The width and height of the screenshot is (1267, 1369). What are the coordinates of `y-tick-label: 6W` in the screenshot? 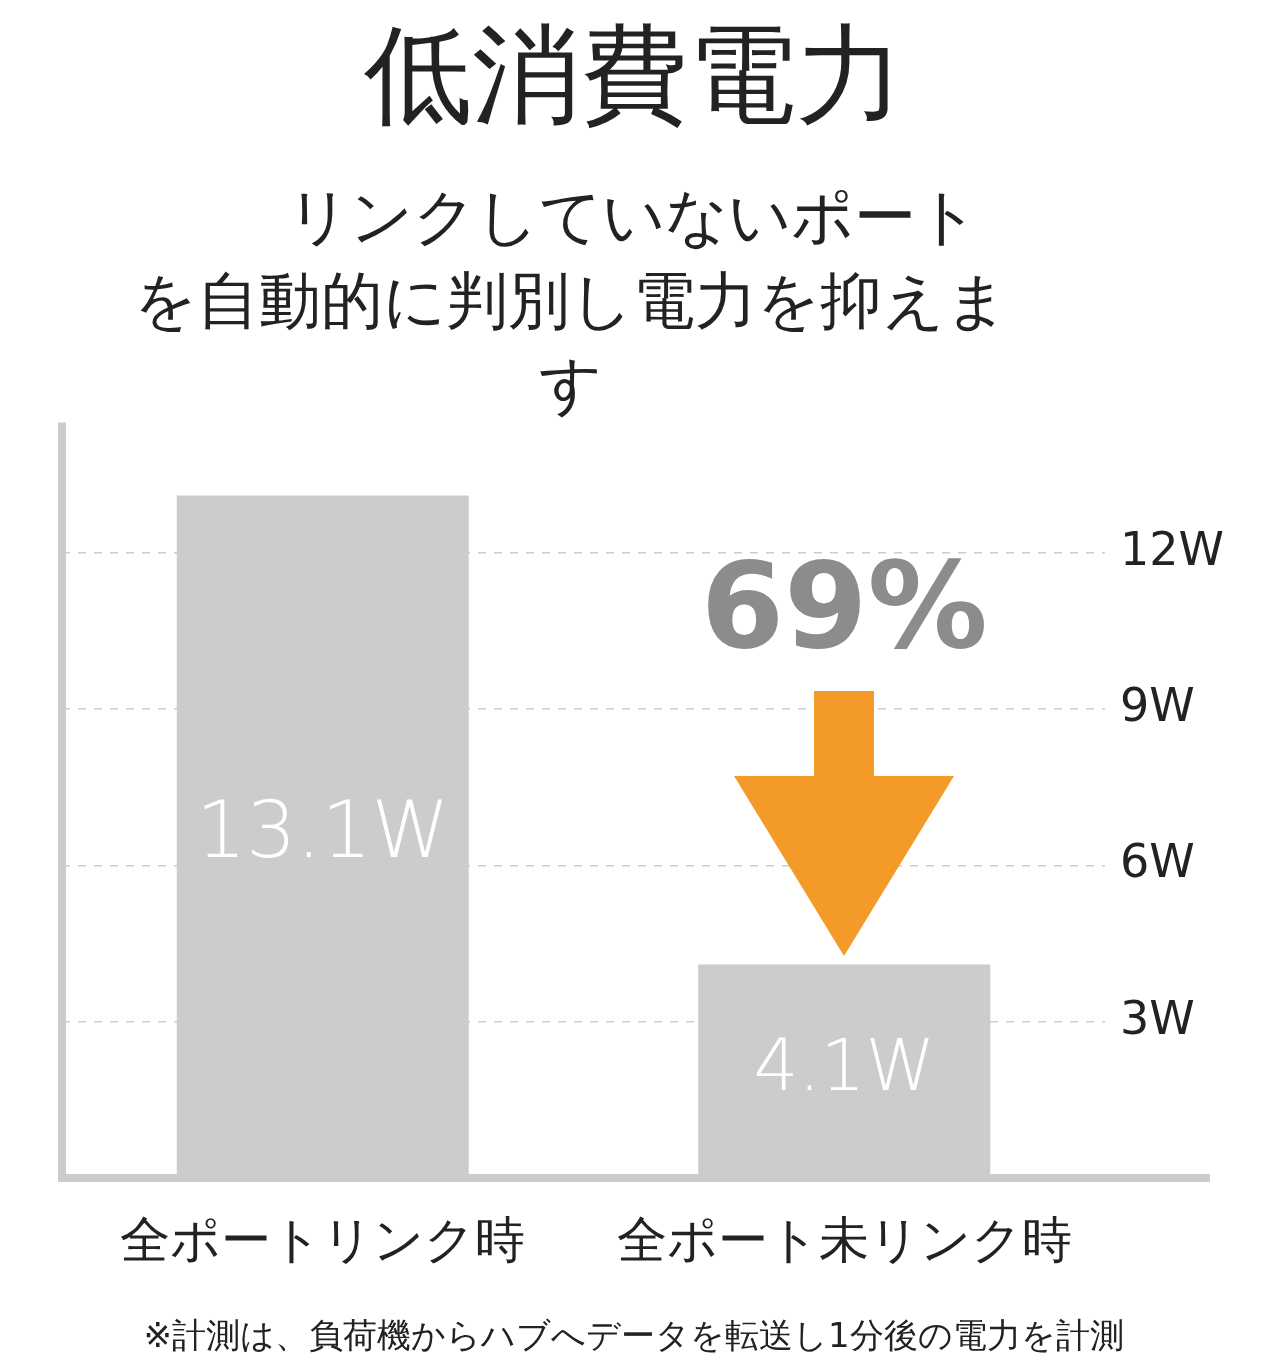 It's located at (1157, 861).